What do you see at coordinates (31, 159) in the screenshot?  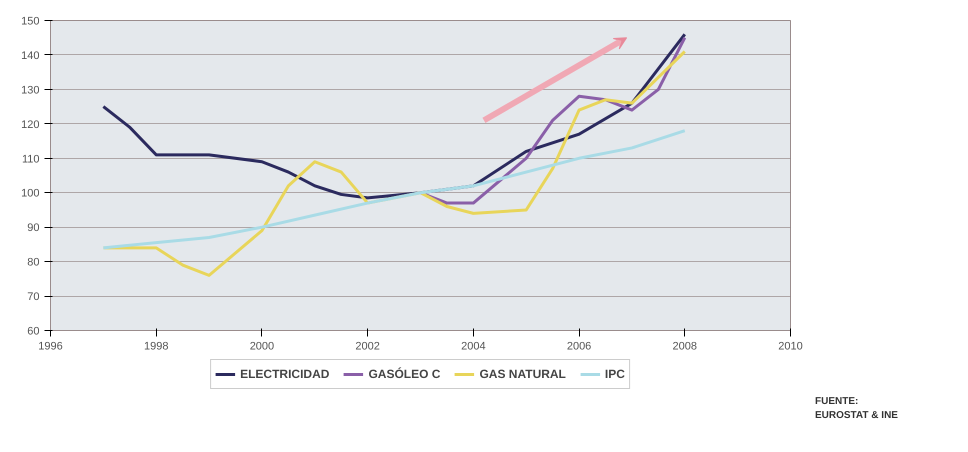 I see `y-tick-label: 110` at bounding box center [31, 159].